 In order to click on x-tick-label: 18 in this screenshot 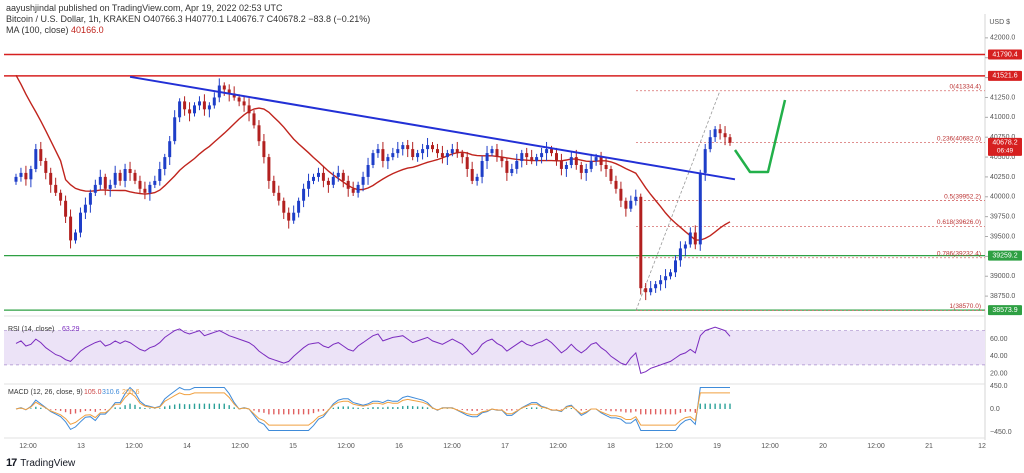, I will do `click(611, 446)`.